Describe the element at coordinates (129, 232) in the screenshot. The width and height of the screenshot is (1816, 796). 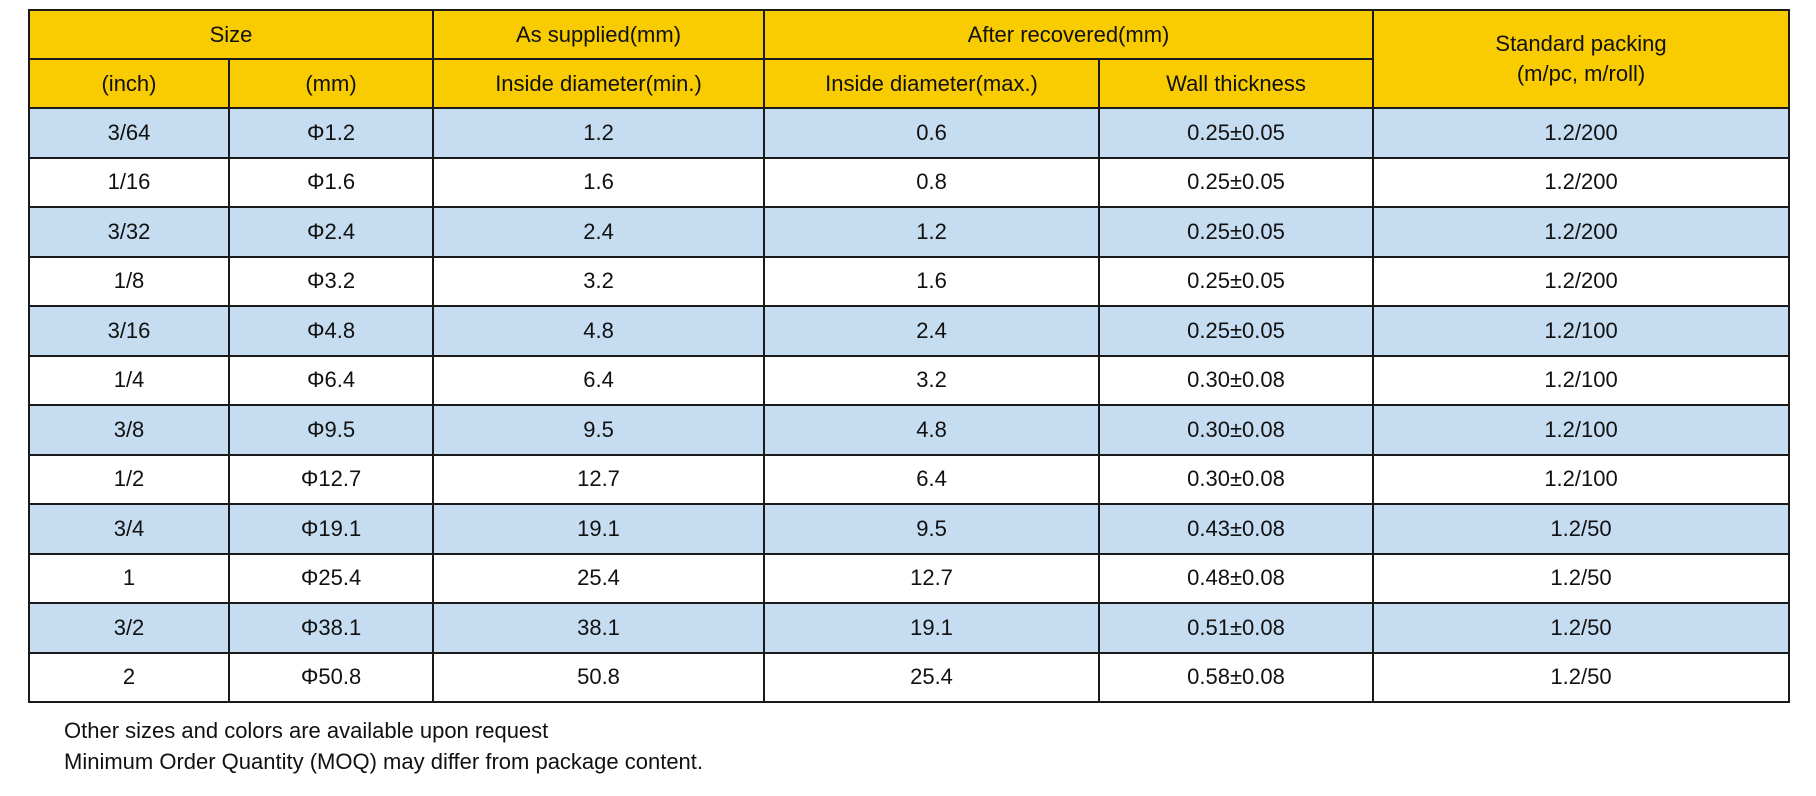
I see `cell-inch: 3/32` at that location.